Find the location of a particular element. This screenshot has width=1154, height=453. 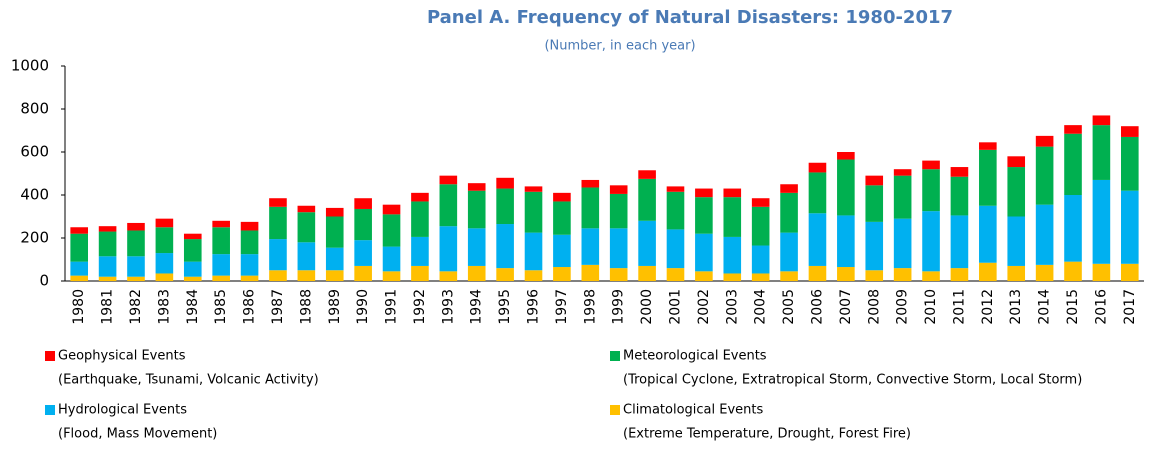

x-tick-label: 1996 is located at coordinates (534, 307).